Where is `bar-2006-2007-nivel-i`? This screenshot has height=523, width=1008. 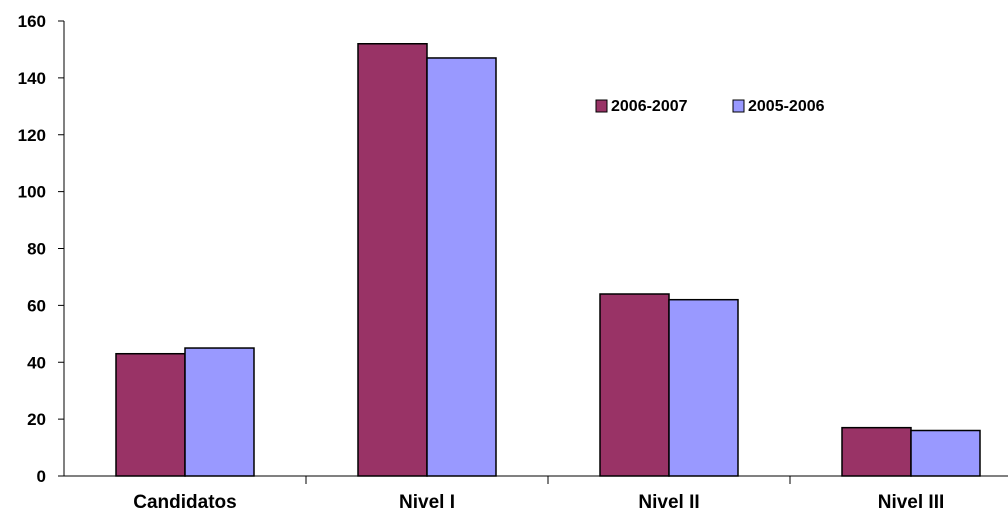
bar-2006-2007-nivel-i is located at coordinates (392, 260).